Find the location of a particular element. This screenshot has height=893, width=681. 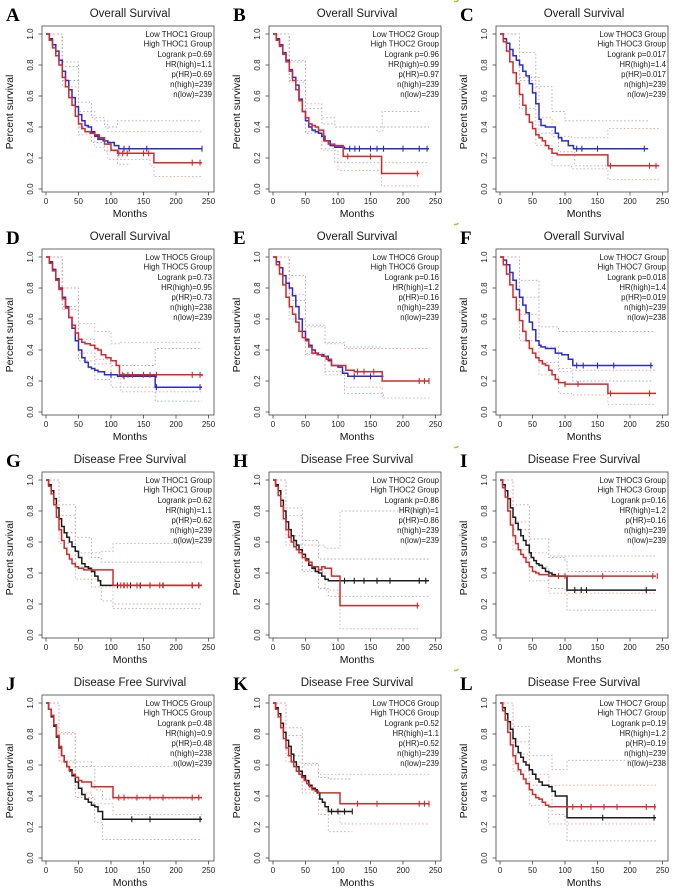

x-tick-label: 150 is located at coordinates (144, 870).